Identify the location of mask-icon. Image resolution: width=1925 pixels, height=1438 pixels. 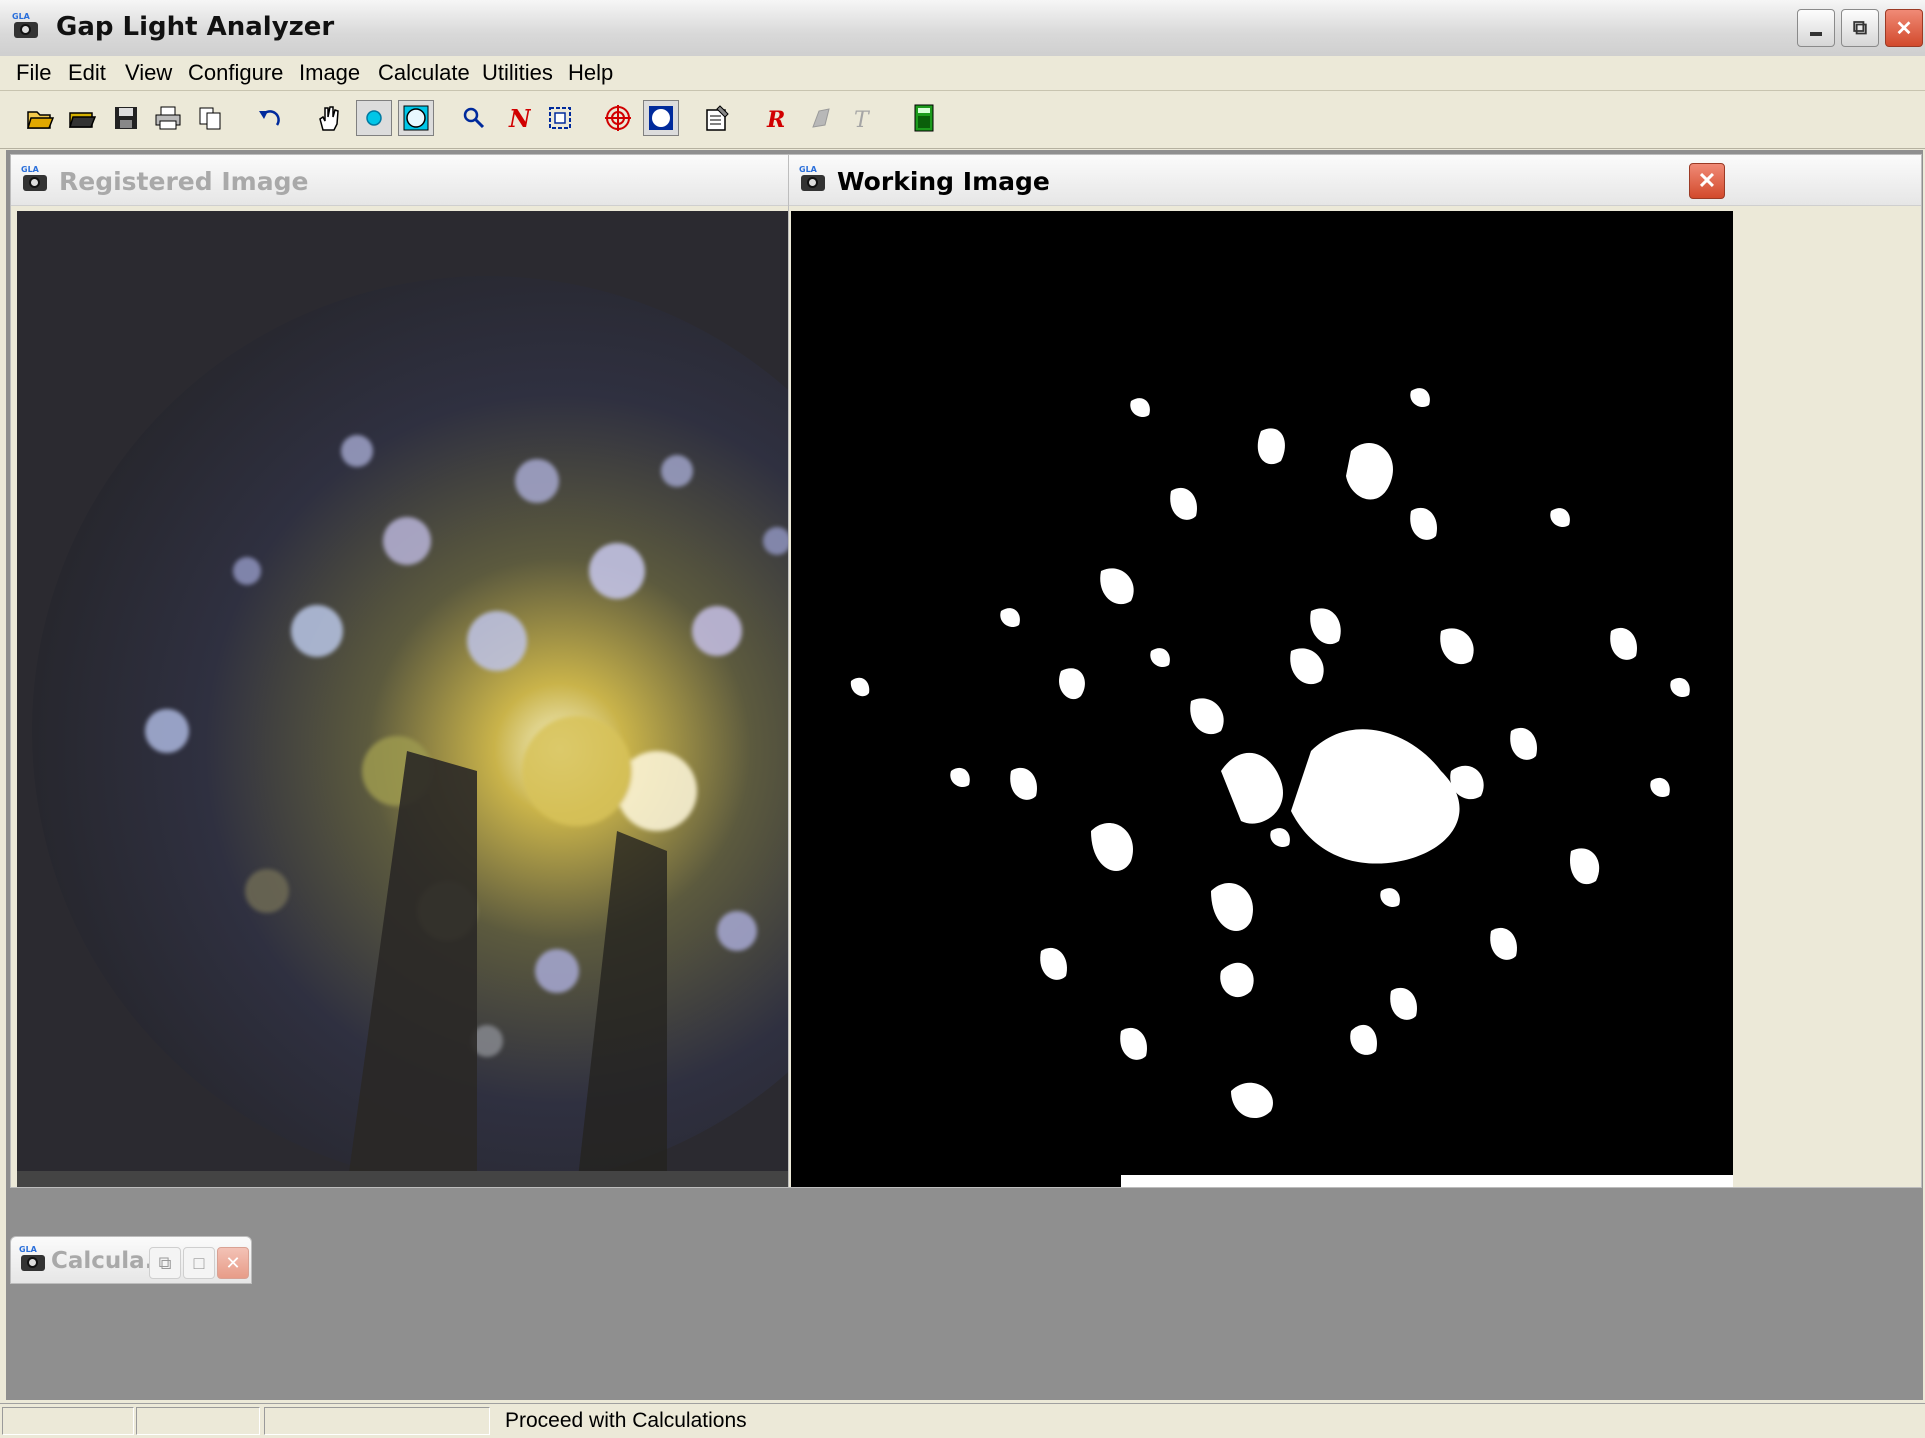
(661, 118).